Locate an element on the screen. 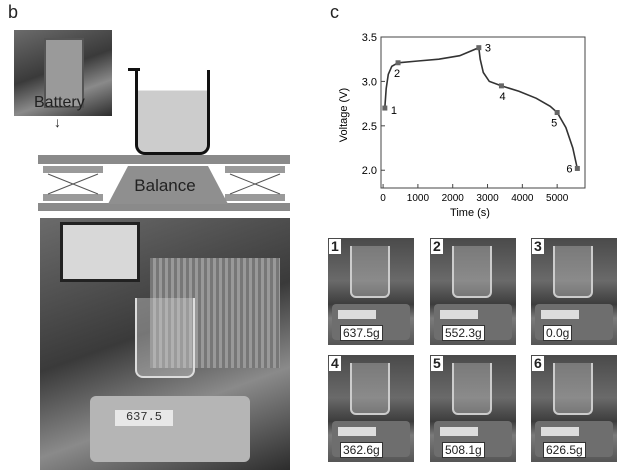 The width and height of the screenshot is (640, 476). x-tick-label: 2000 is located at coordinates (453, 198).